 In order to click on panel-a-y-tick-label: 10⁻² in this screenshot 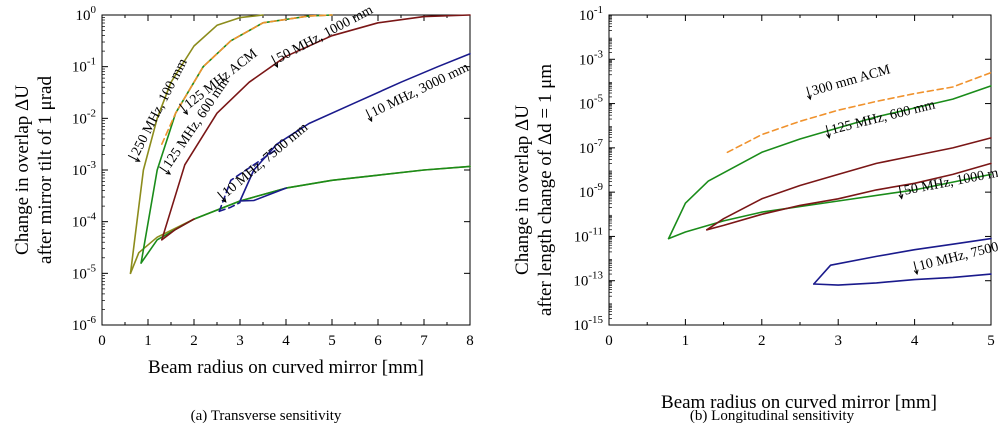, I will do `click(84, 117)`.